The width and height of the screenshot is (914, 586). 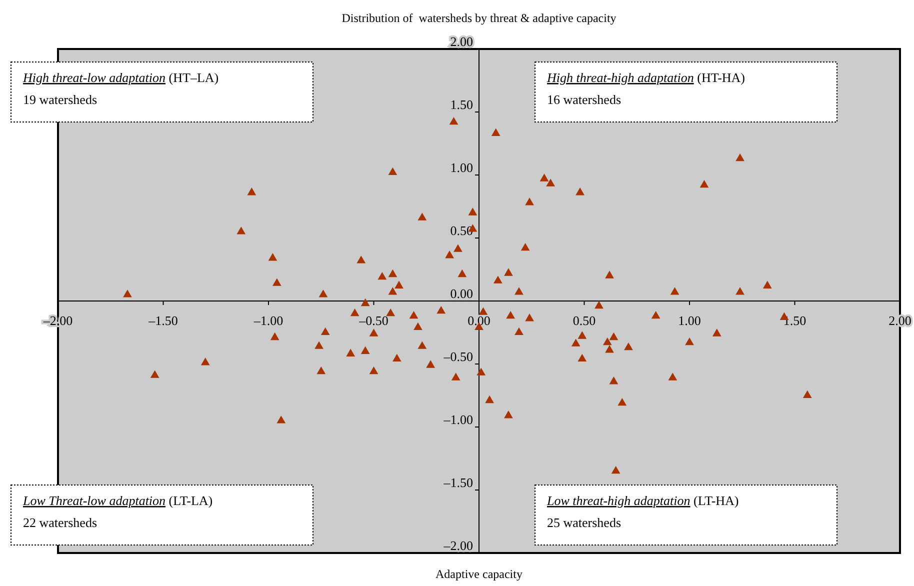 What do you see at coordinates (461, 104) in the screenshot?
I see `y-tick-label: 1.50` at bounding box center [461, 104].